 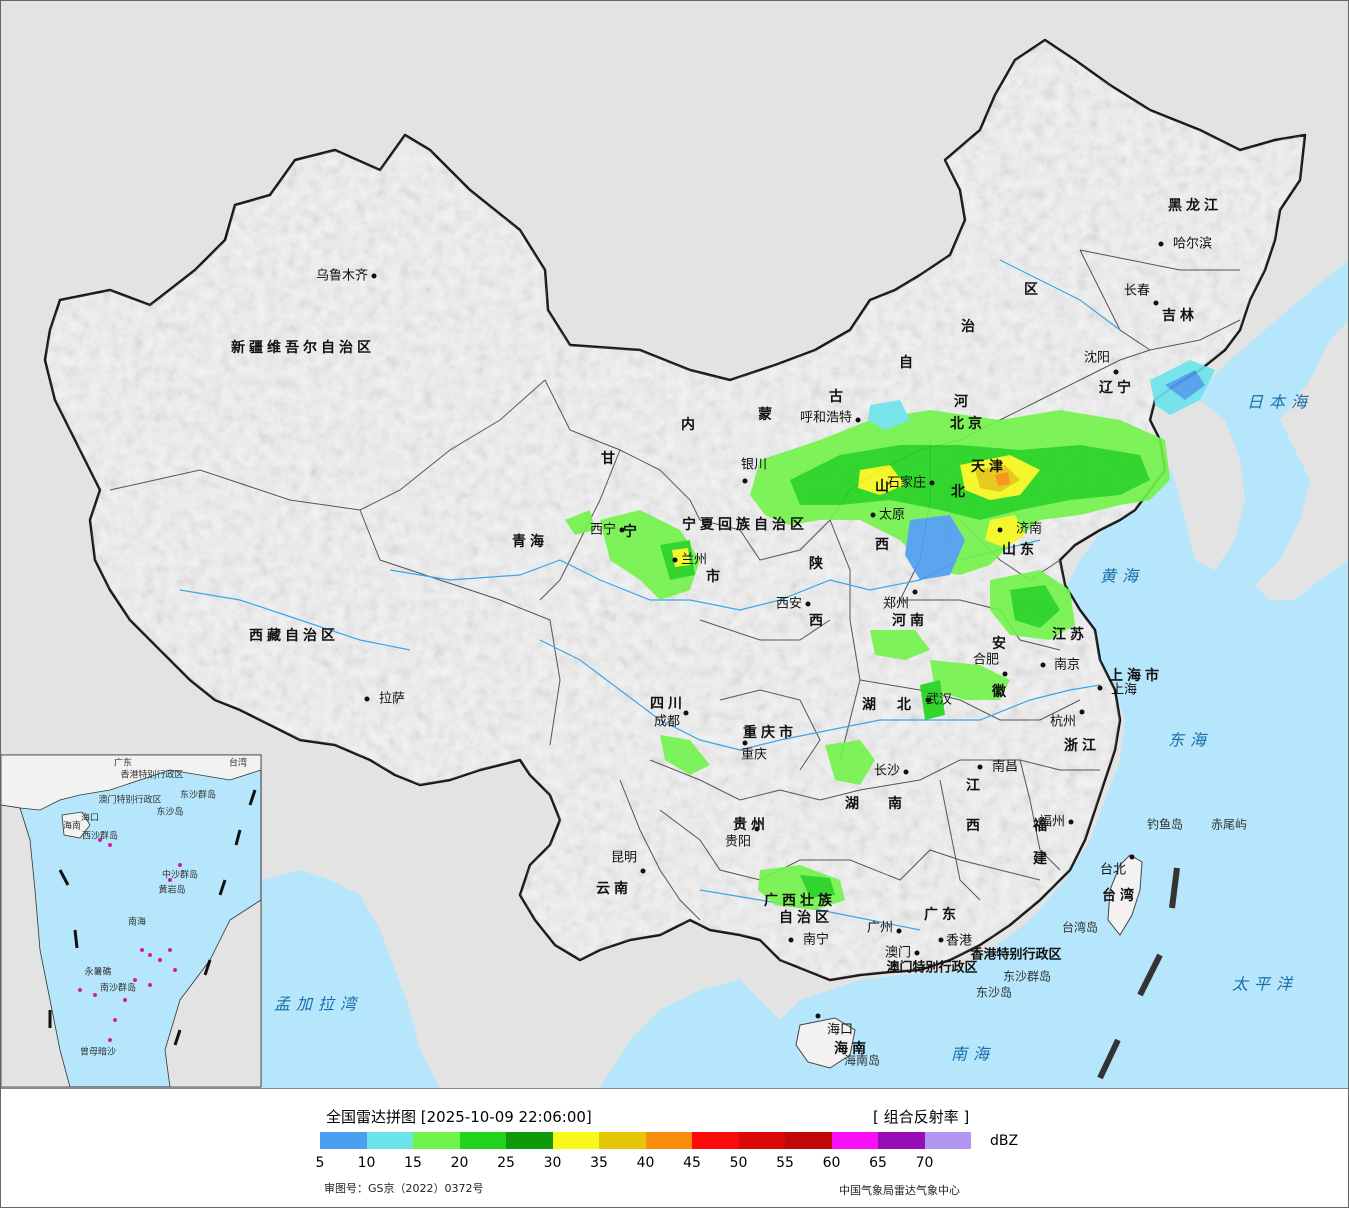 I want to click on province-label: 西, so click(x=884, y=545).